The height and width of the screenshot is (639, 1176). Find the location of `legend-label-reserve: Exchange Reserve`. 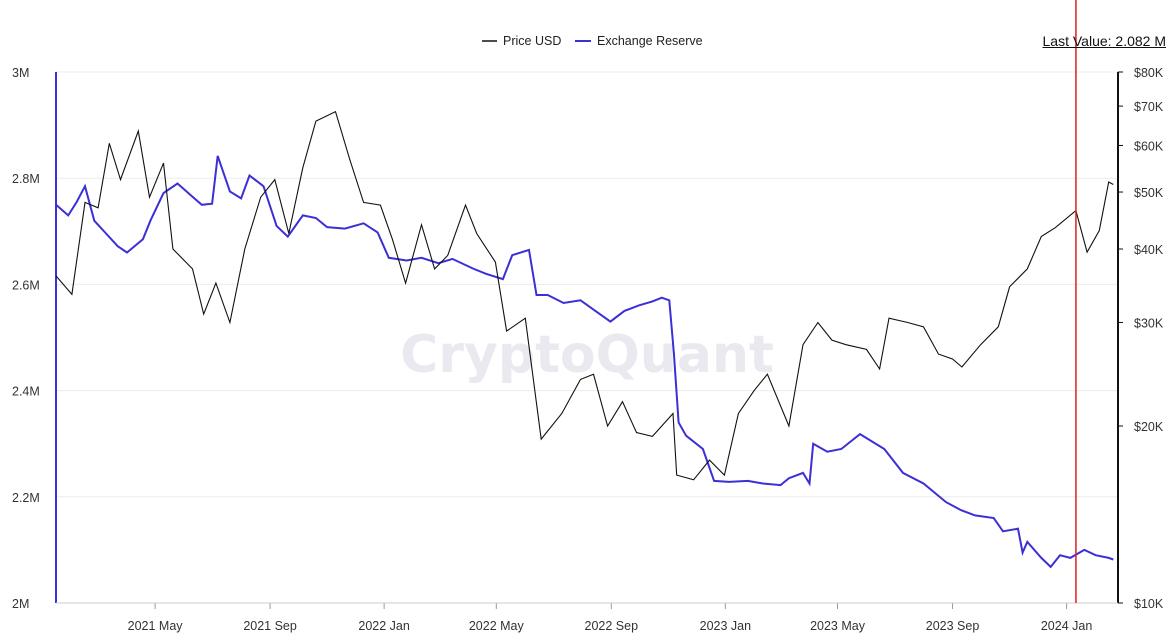

legend-label-reserve: Exchange Reserve is located at coordinates (650, 41).